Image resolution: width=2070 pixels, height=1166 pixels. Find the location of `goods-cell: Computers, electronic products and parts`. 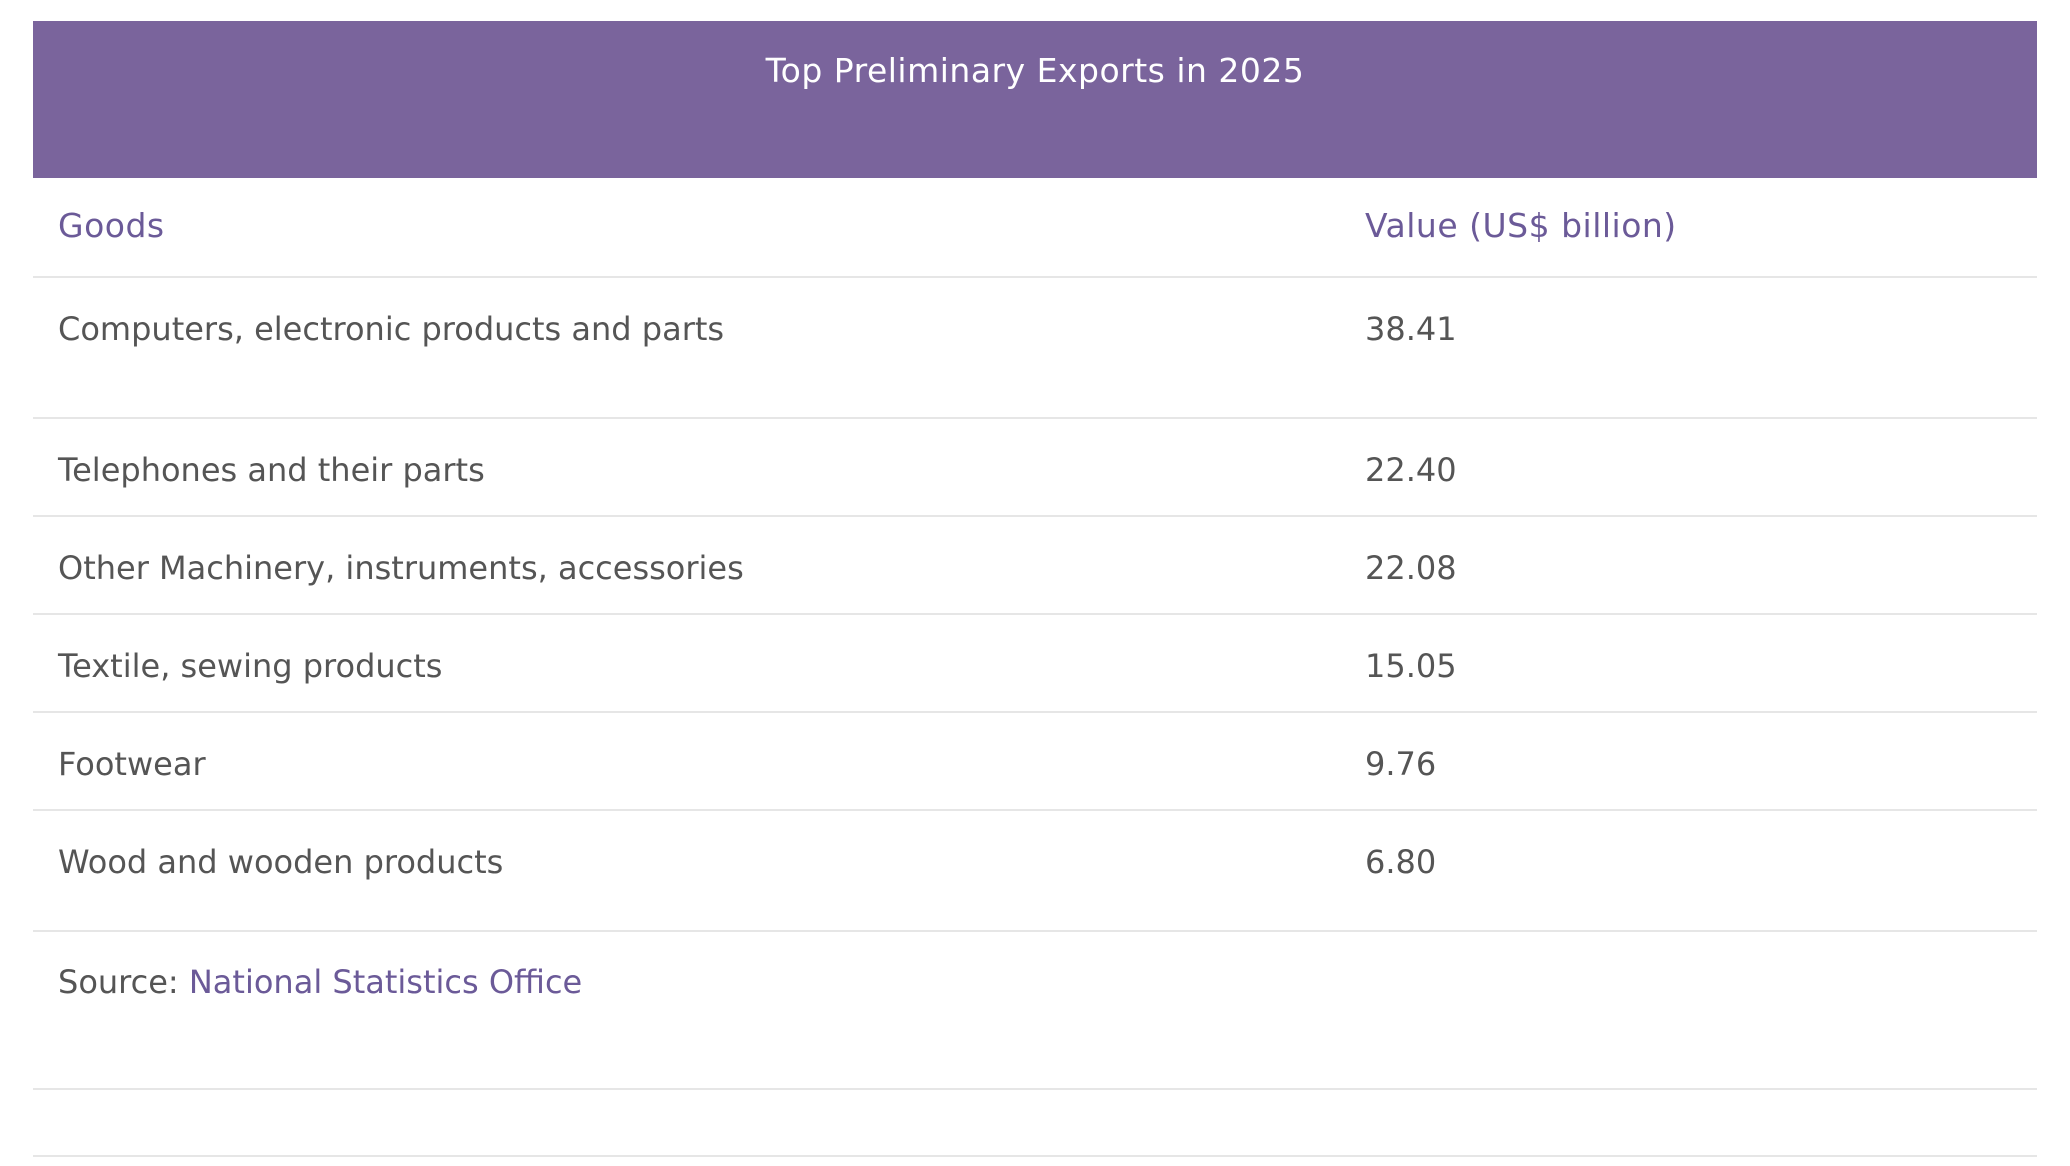

goods-cell: Computers, electronic products and parts is located at coordinates (391, 329).